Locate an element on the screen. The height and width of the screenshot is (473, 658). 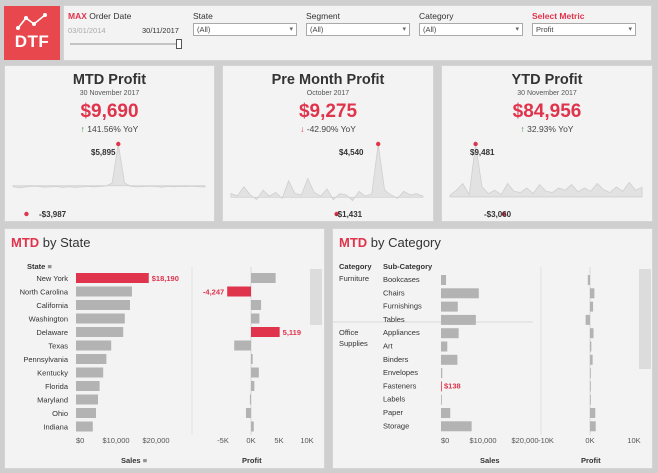
profit-axis-title: Profit is located at coordinates (252, 460).